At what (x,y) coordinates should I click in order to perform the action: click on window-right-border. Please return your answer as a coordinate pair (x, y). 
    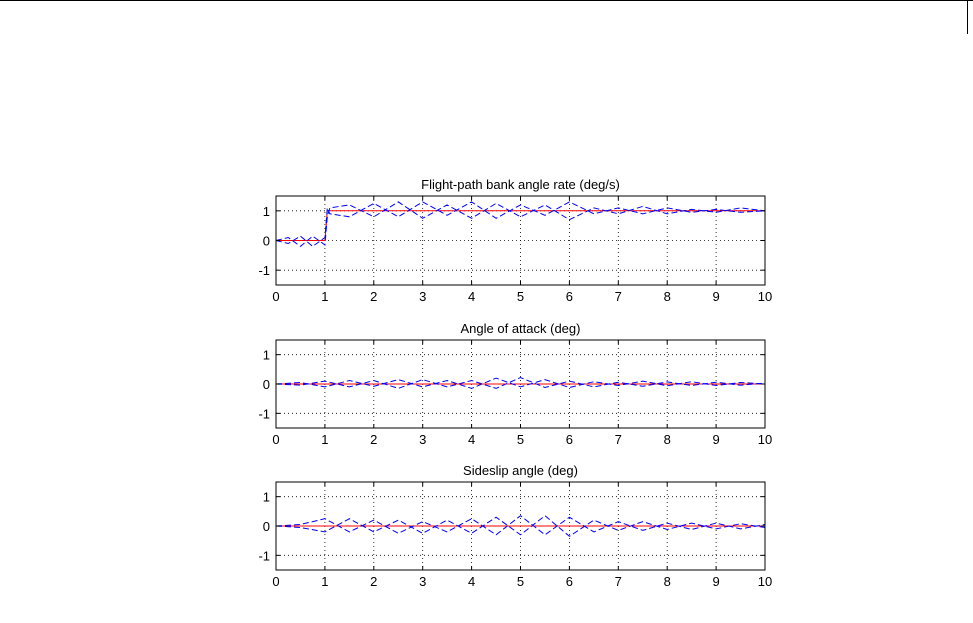
    Looking at the image, I should click on (967, 17).